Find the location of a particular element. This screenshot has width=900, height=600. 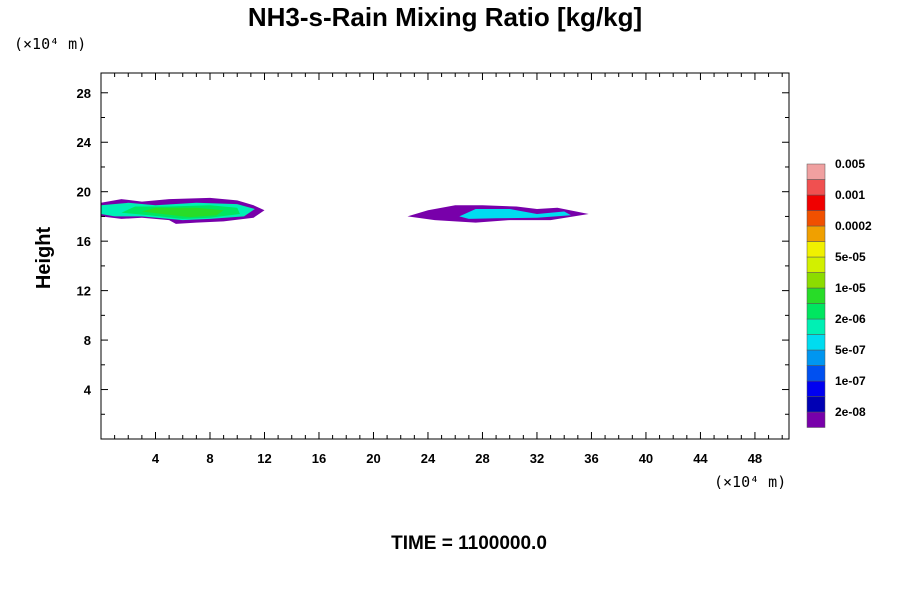

chart-title: NH3-s-Rain Mixing Ratio [kg/kg] is located at coordinates (445, 17).